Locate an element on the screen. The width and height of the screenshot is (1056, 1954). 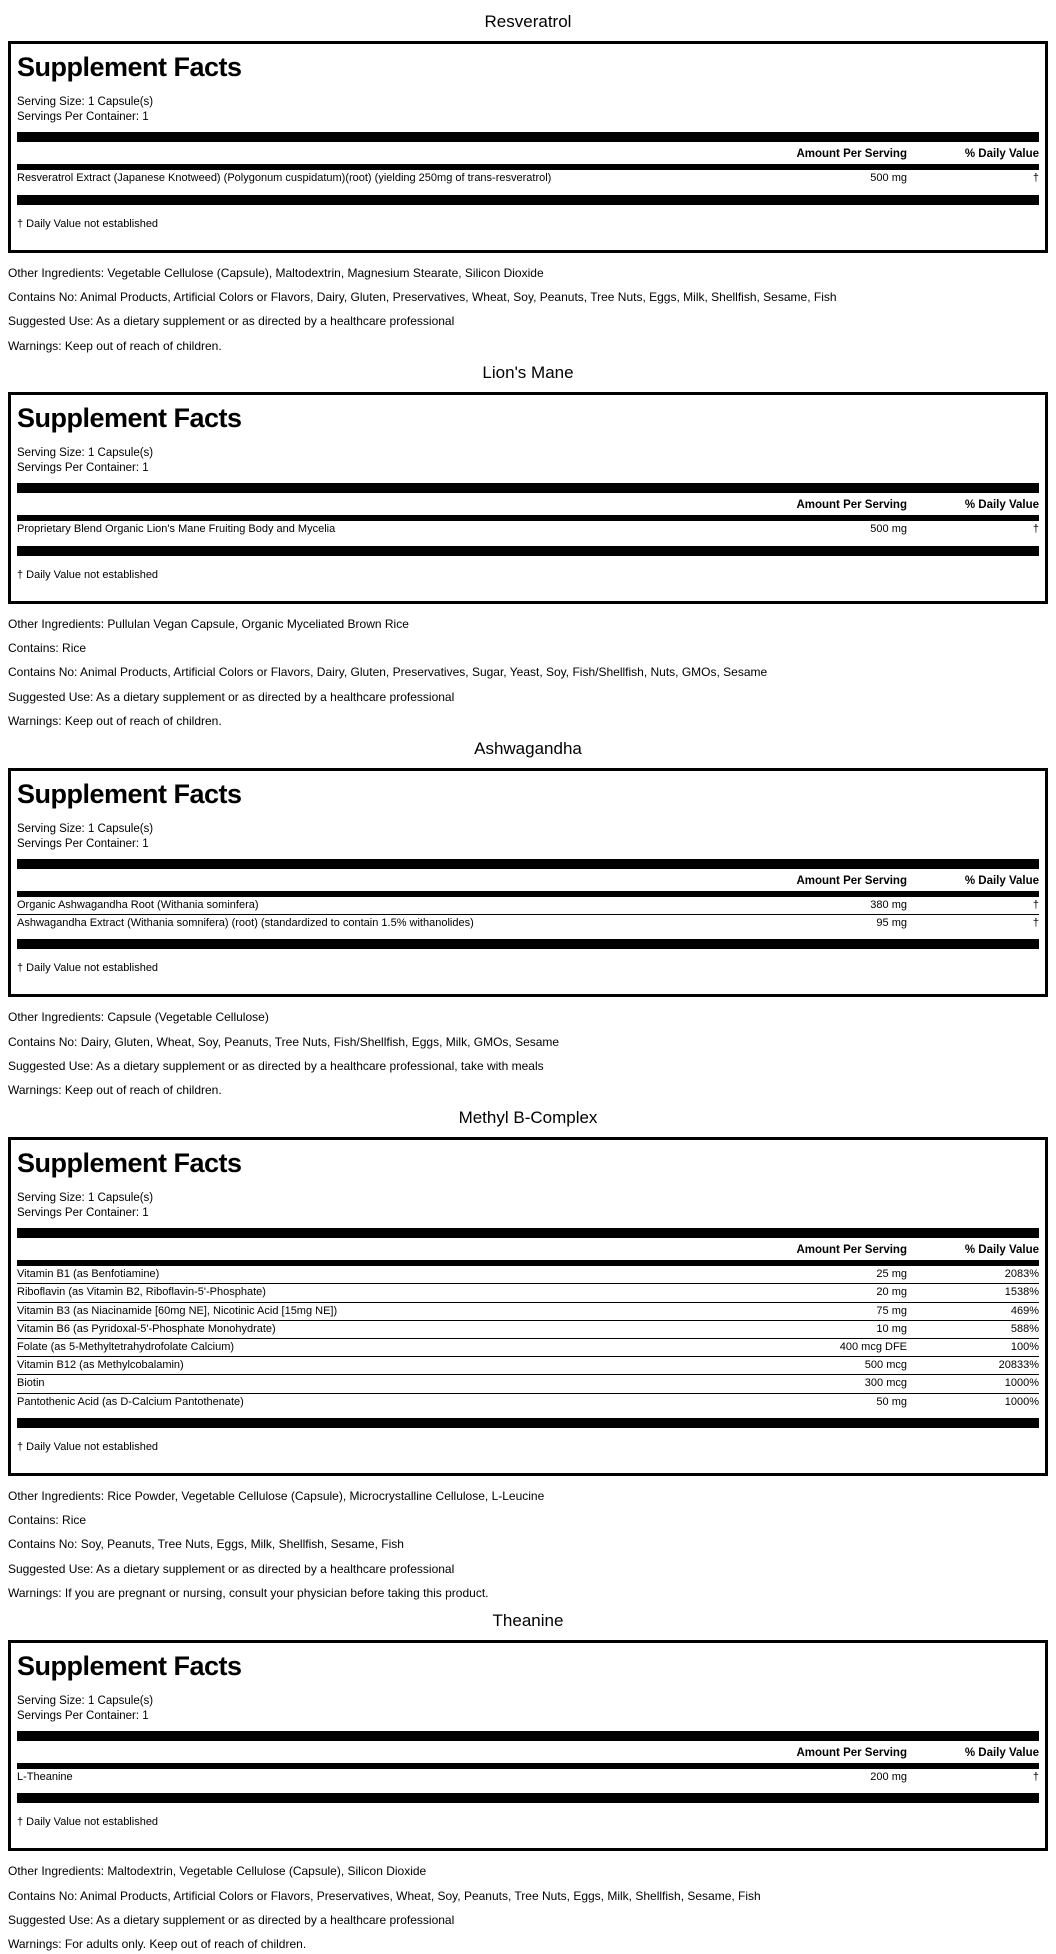
ingredient-amount: 400 mcg DFE is located at coordinates (873, 1346).